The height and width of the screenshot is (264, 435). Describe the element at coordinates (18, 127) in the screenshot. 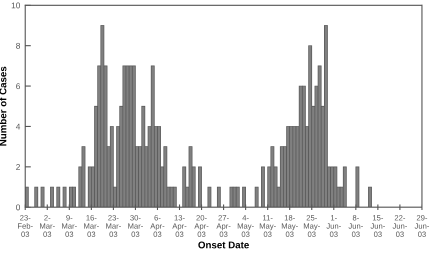

I see `y-tick-label: 4` at that location.